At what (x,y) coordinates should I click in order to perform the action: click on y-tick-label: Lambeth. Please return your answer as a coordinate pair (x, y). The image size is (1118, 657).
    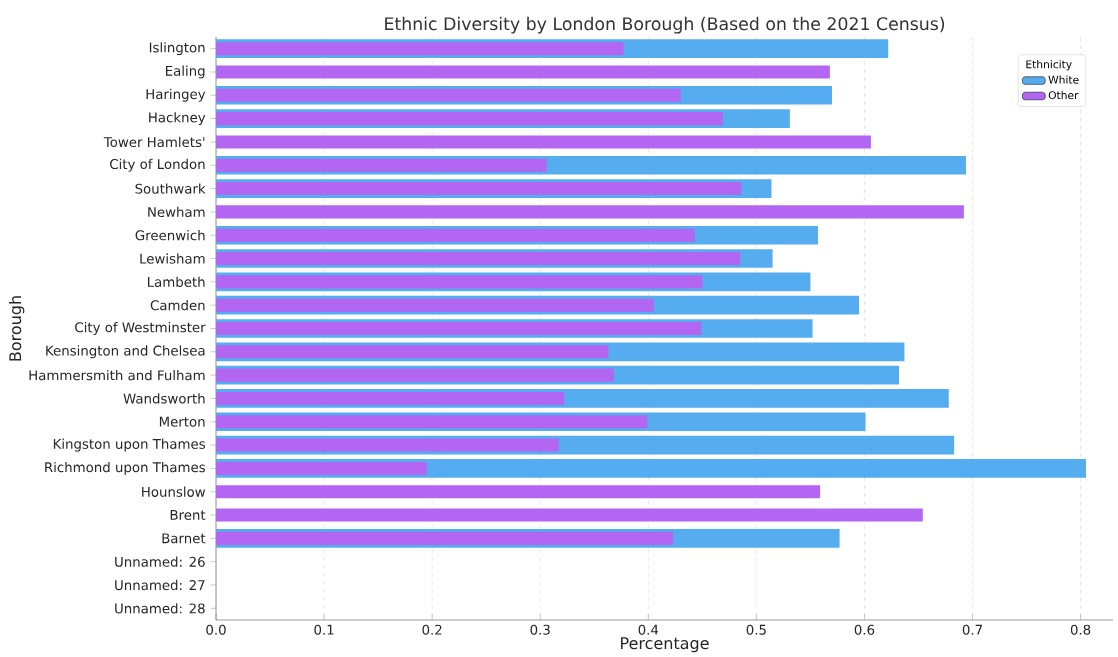
    Looking at the image, I should click on (176, 282).